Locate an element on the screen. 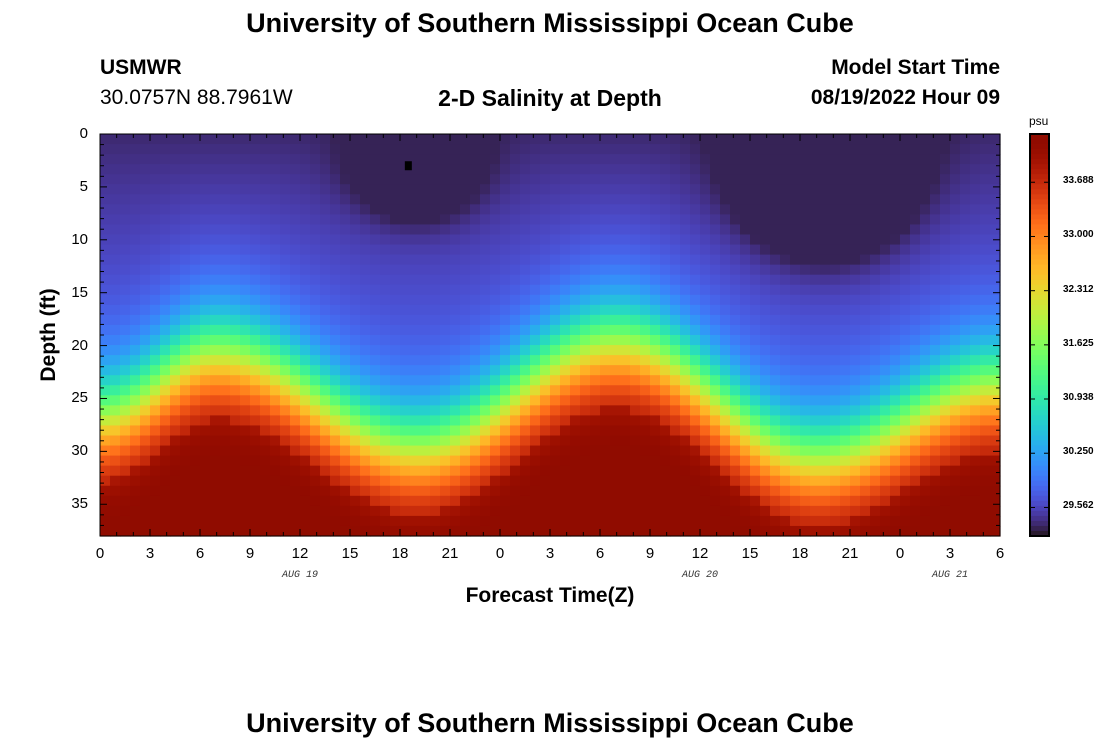  colorbar-label: 31.625 is located at coordinates (1078, 343).